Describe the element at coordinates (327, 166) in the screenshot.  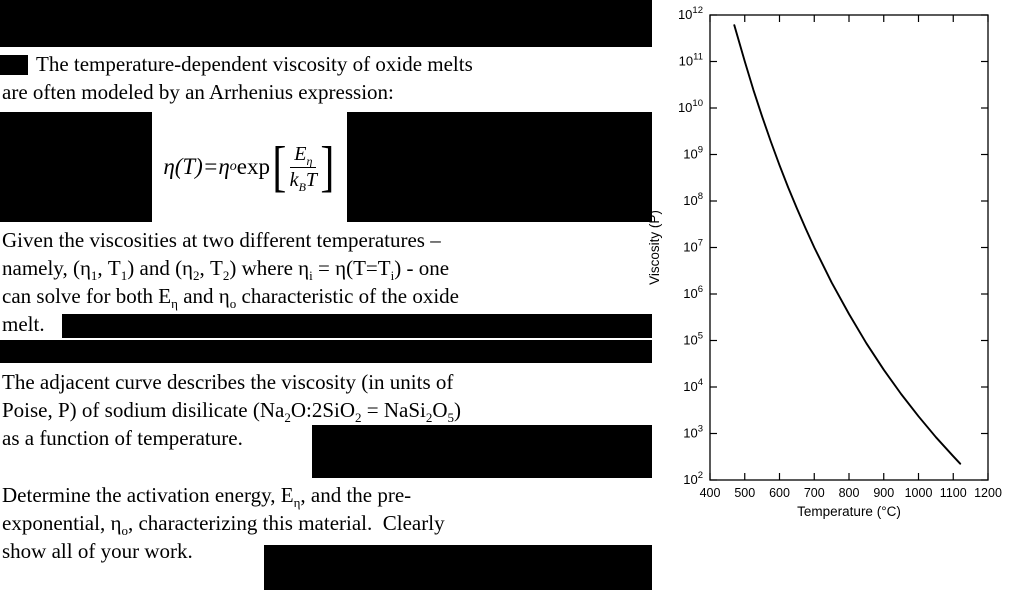
I see `equation-right-bracket: ]` at that location.